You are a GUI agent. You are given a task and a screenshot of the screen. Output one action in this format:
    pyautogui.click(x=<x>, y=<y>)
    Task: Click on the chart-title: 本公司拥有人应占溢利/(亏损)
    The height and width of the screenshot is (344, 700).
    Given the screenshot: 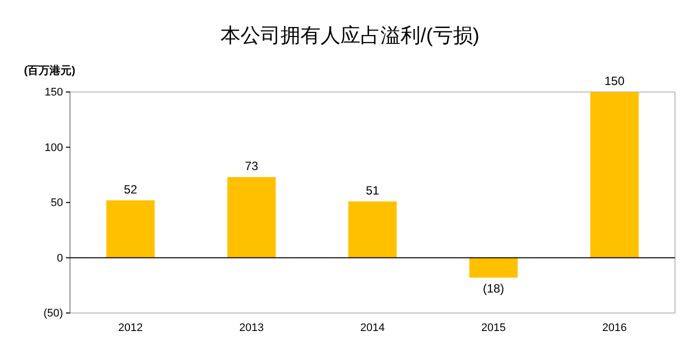 What is the action you would take?
    pyautogui.click(x=350, y=36)
    